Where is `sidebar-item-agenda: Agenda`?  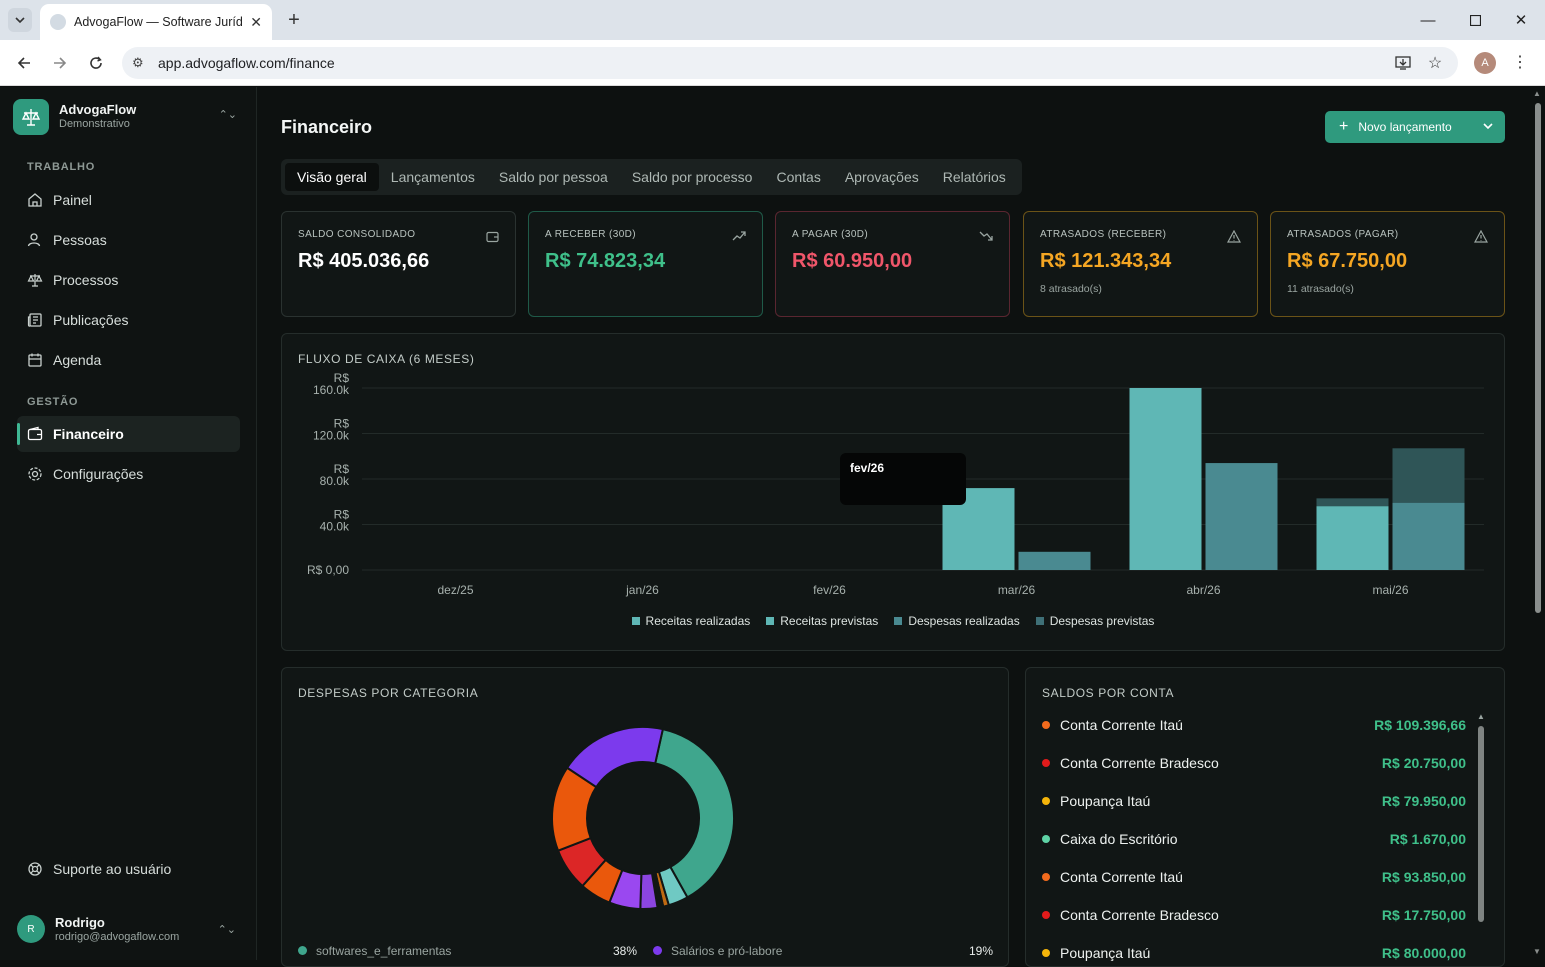 sidebar-item-agenda: Agenda is located at coordinates (128, 360).